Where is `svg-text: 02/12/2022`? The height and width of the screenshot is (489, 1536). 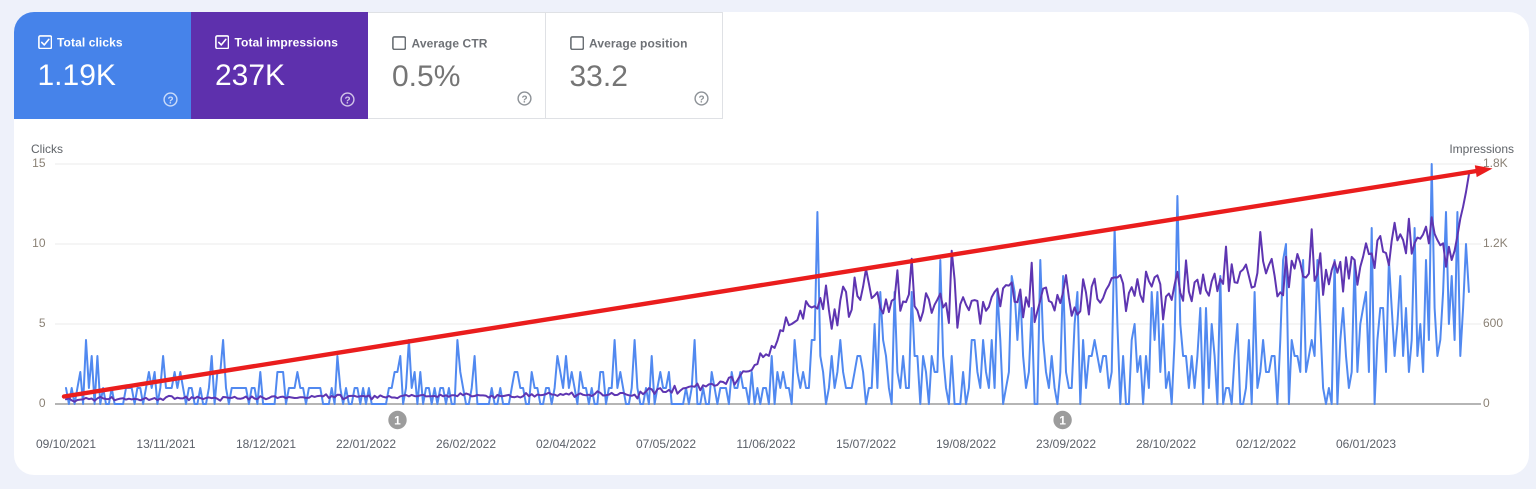
svg-text: 02/12/2022 is located at coordinates (1266, 444).